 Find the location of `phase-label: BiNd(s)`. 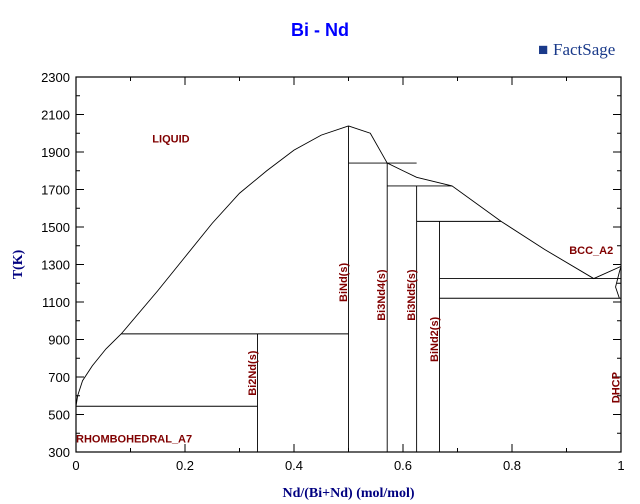

phase-label: BiNd(s) is located at coordinates (344, 282).